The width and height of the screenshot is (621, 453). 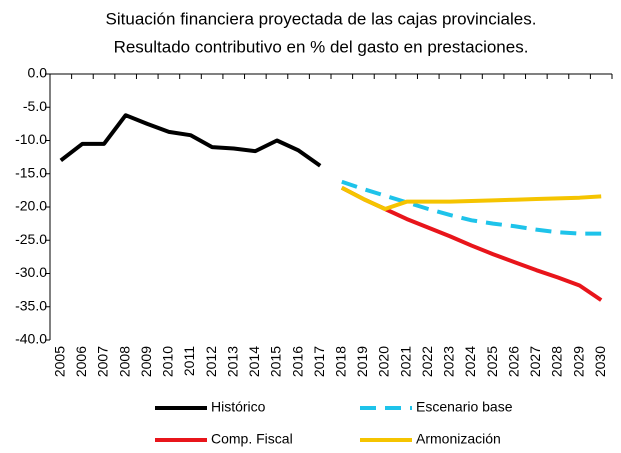 I want to click on x-tick-label: 2011, so click(x=189, y=361).